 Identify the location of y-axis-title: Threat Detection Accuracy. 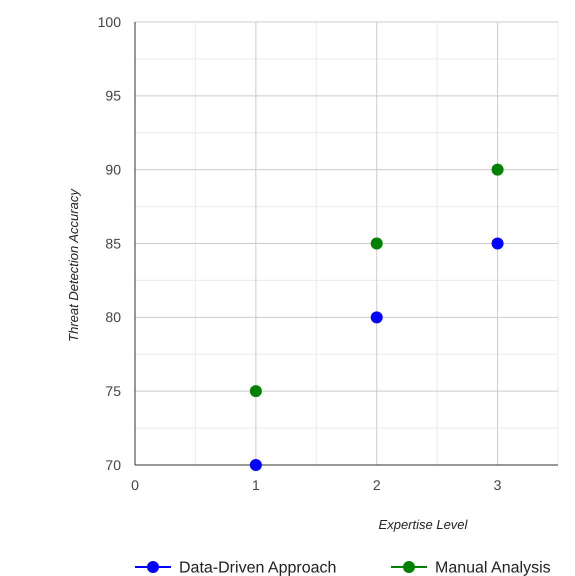
(73, 265).